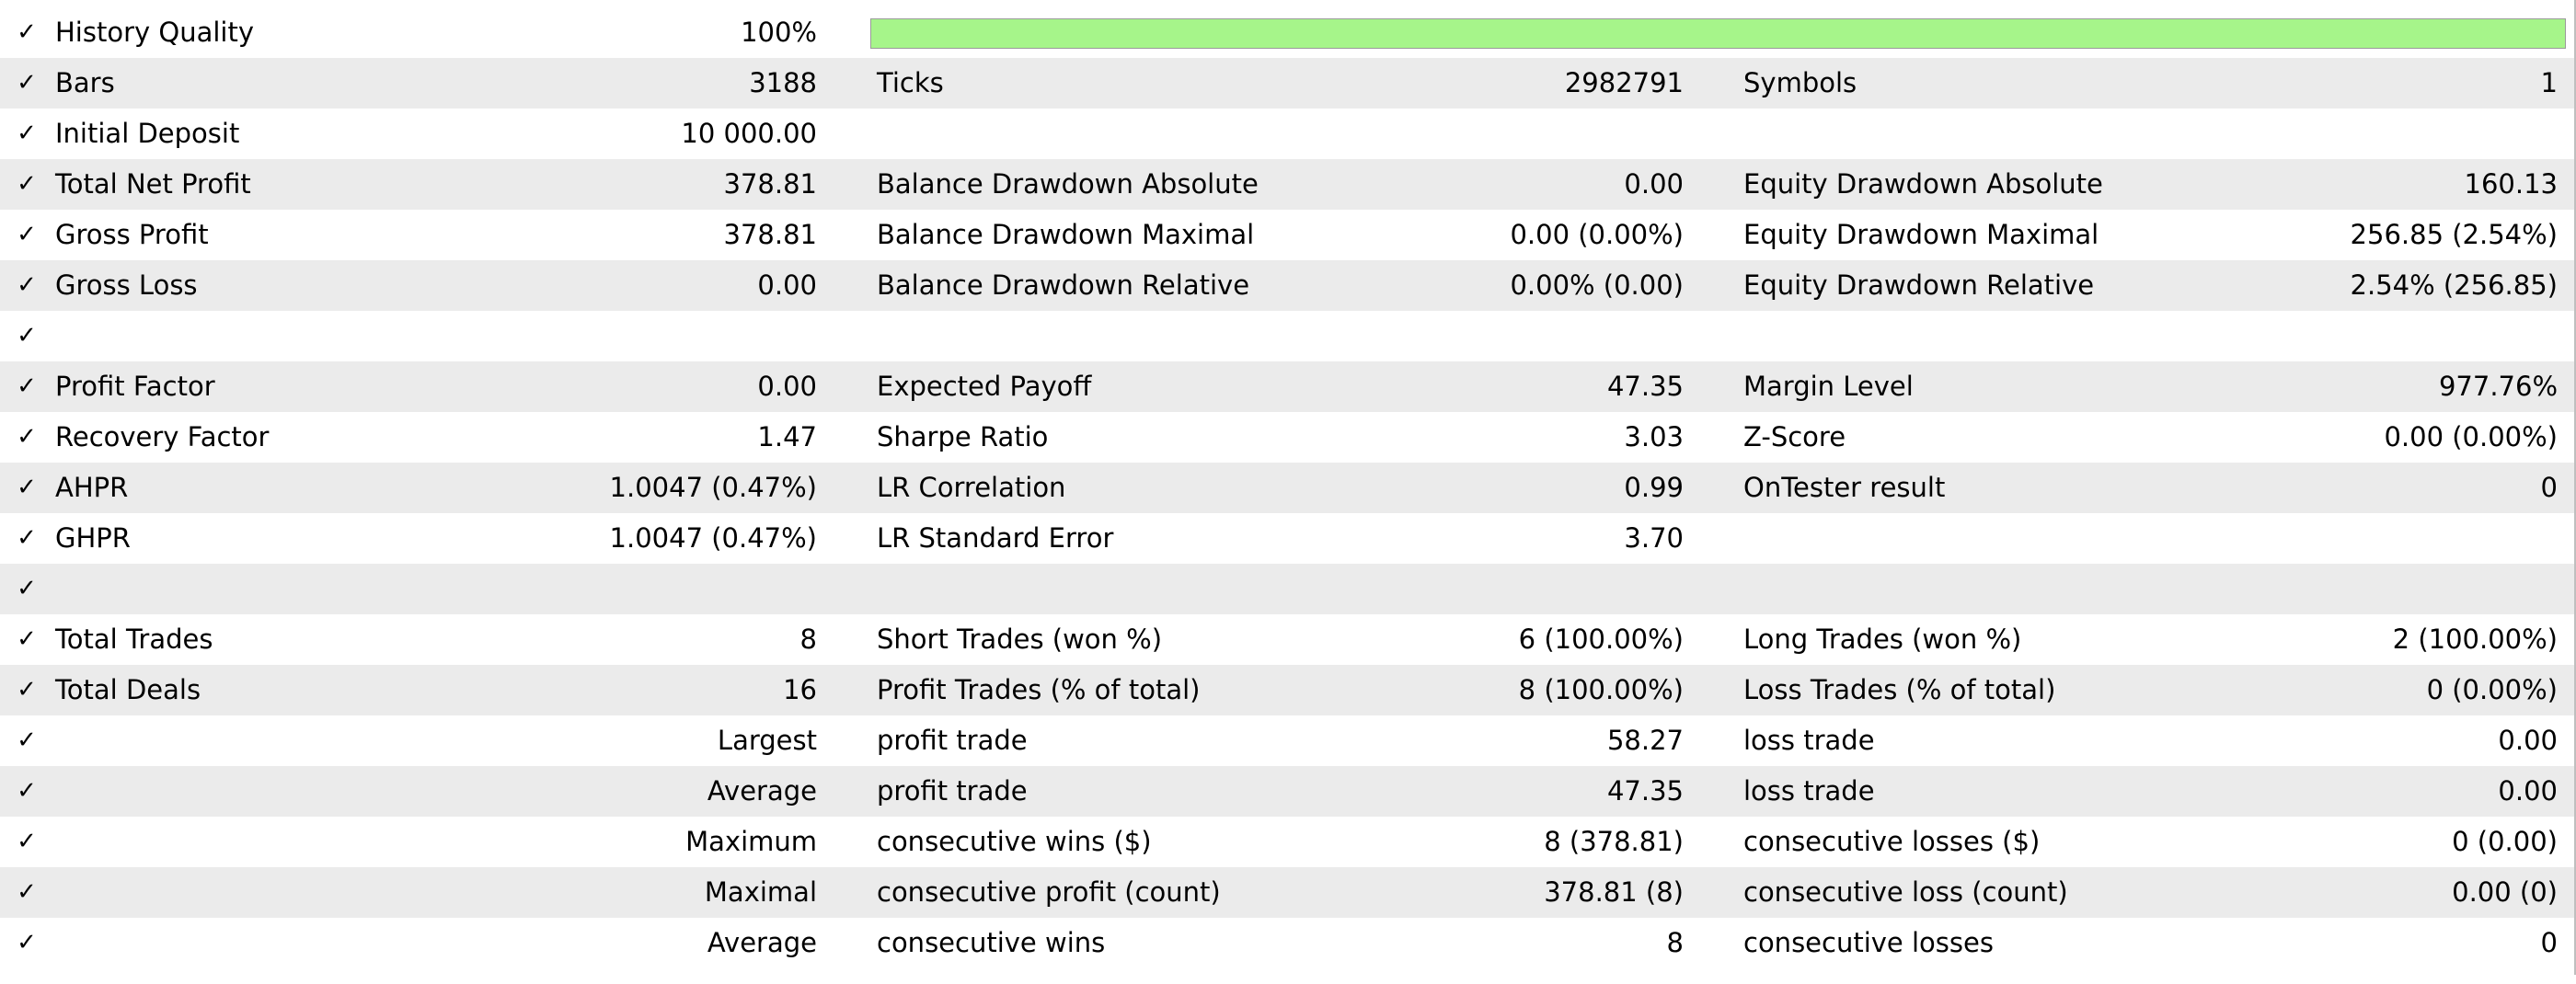 This screenshot has height=984, width=2576. I want to click on row-history-quality: ✓ History Quality 100%, so click(1287, 33).